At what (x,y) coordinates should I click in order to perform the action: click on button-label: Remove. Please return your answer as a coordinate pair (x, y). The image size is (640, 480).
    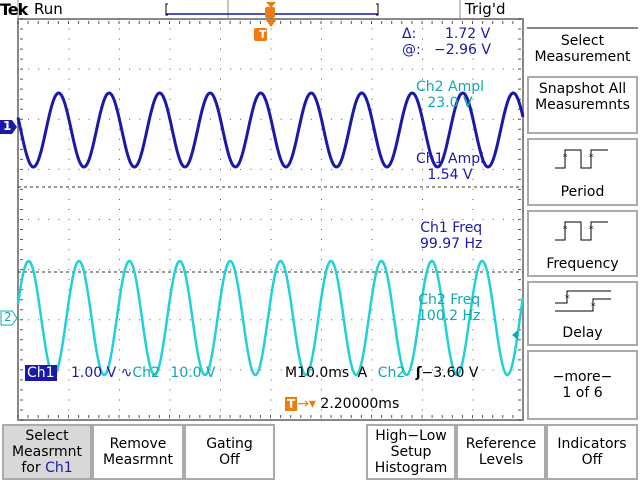
    Looking at the image, I should click on (138, 444).